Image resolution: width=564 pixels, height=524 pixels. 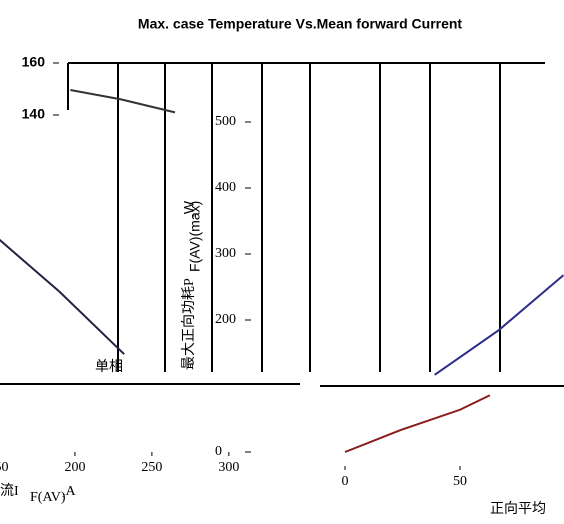 What do you see at coordinates (151, 467) in the screenshot?
I see `x-tick-label: 250` at bounding box center [151, 467].